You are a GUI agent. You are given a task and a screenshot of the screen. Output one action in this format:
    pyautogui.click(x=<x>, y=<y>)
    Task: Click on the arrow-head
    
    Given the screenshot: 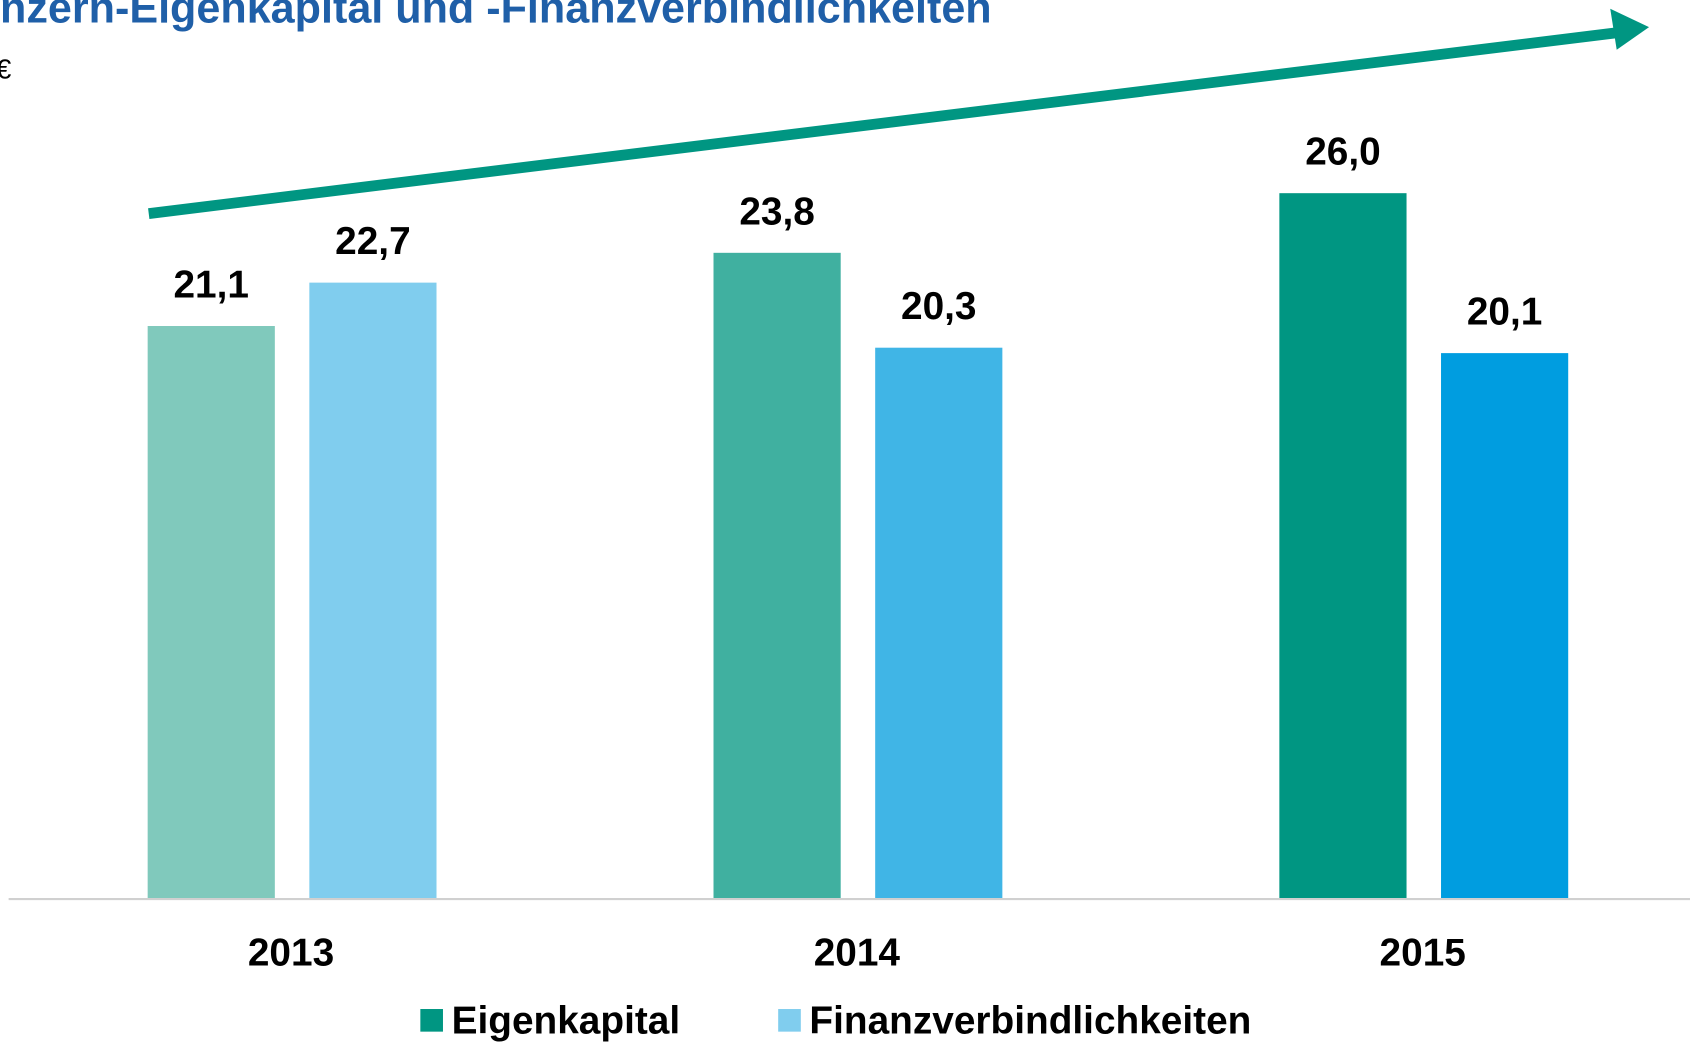 What is the action you would take?
    pyautogui.click(x=1630, y=29)
    